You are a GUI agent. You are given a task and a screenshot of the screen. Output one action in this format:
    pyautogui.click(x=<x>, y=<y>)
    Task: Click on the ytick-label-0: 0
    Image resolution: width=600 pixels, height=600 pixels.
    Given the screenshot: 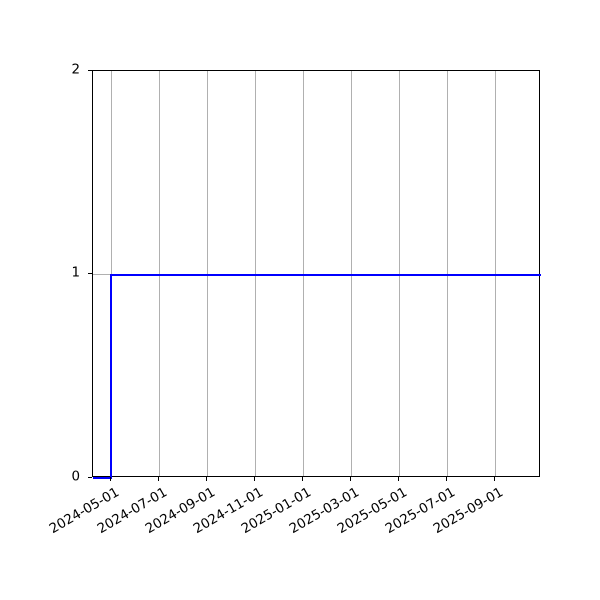 What is the action you would take?
    pyautogui.click(x=75, y=477)
    